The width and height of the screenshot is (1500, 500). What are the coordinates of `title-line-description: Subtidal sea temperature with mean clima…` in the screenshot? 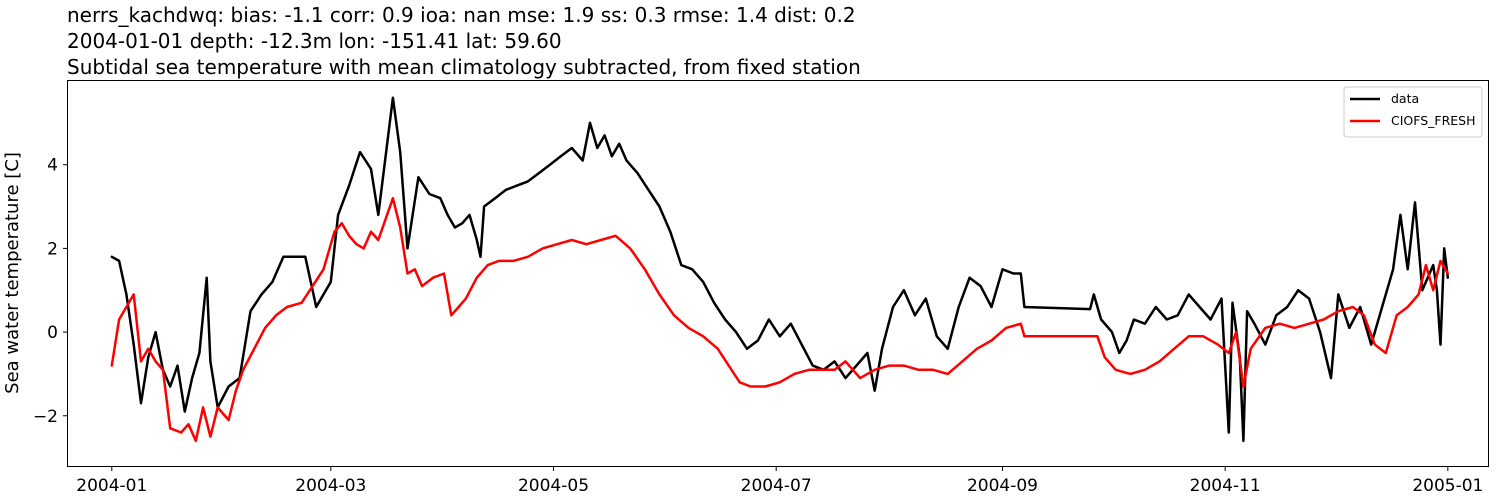 It's located at (464, 67).